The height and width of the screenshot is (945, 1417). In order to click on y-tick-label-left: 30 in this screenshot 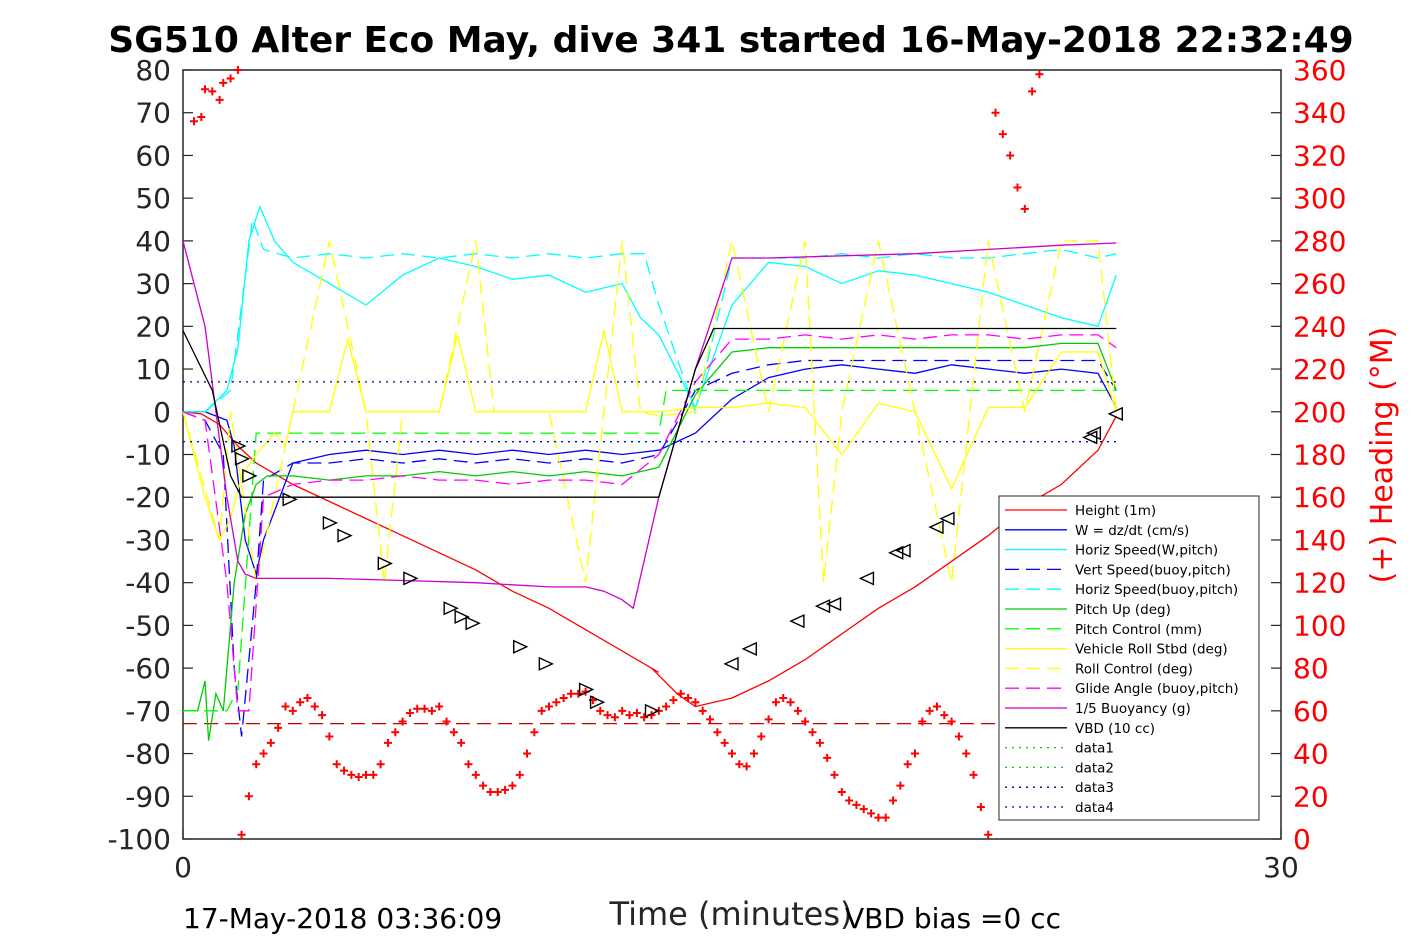, I will do `click(153, 284)`.